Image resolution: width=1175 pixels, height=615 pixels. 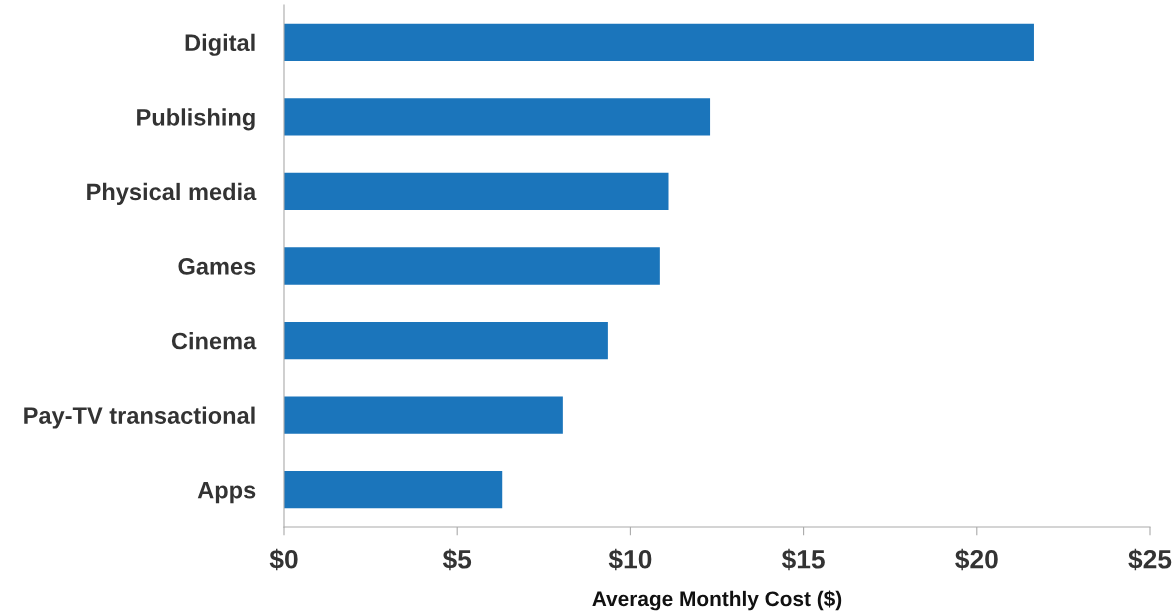 I want to click on y-tick-label: Apps, so click(x=226, y=493).